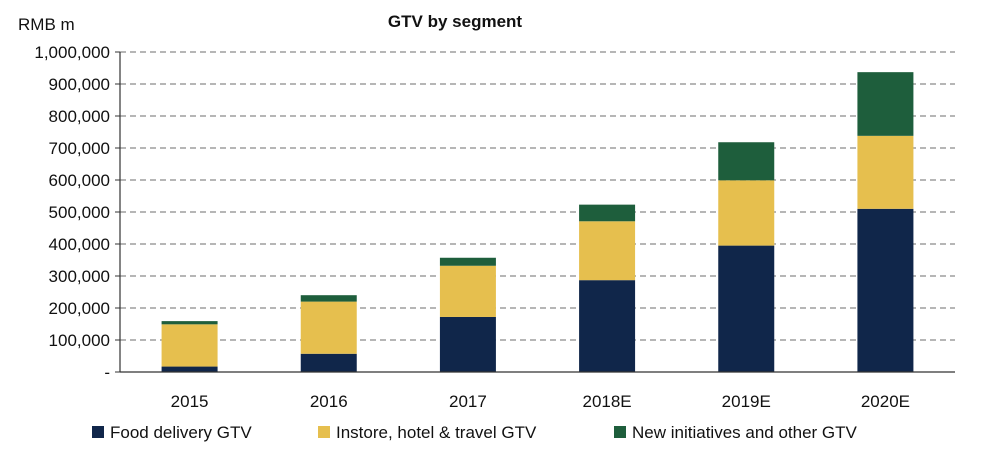  Describe the element at coordinates (107, 372) in the screenshot. I see `y-tick-label: -` at that location.